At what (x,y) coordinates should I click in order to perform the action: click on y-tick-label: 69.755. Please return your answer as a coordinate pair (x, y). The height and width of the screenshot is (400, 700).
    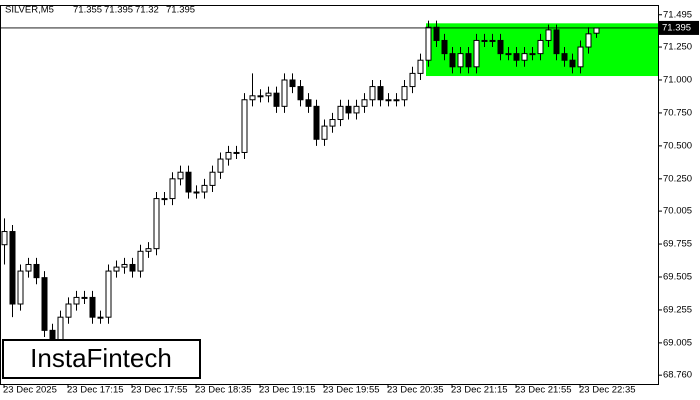
    Looking at the image, I should click on (677, 244).